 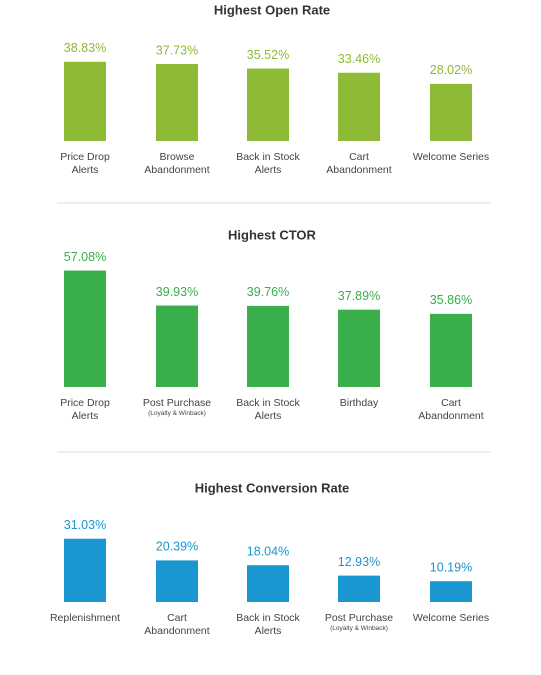 What do you see at coordinates (359, 296) in the screenshot?
I see `value-label: 37.89%` at bounding box center [359, 296].